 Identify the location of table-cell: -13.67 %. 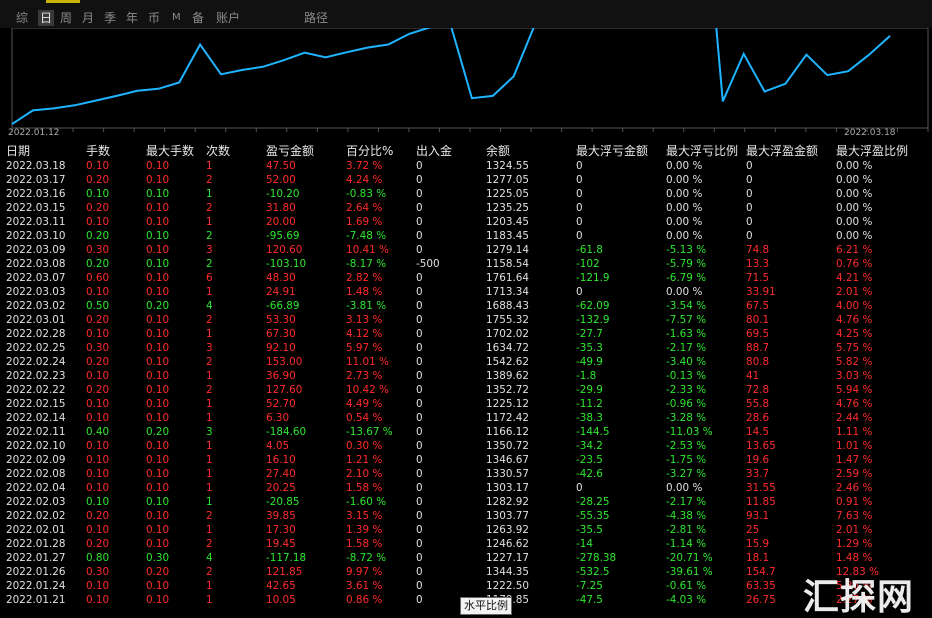
(369, 432).